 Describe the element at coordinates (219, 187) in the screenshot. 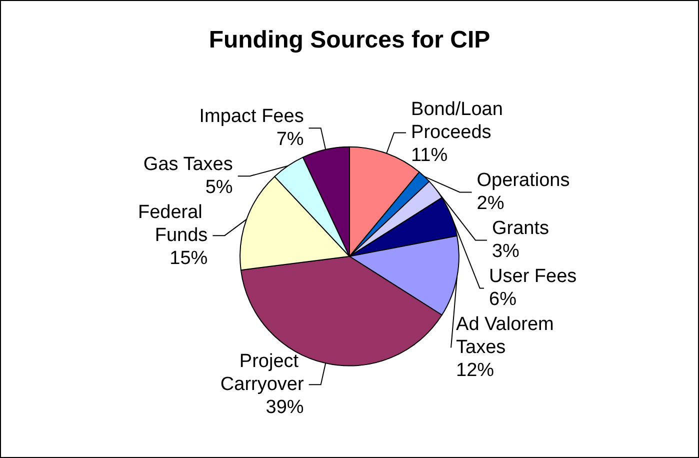

I see `data-label: 5%` at that location.